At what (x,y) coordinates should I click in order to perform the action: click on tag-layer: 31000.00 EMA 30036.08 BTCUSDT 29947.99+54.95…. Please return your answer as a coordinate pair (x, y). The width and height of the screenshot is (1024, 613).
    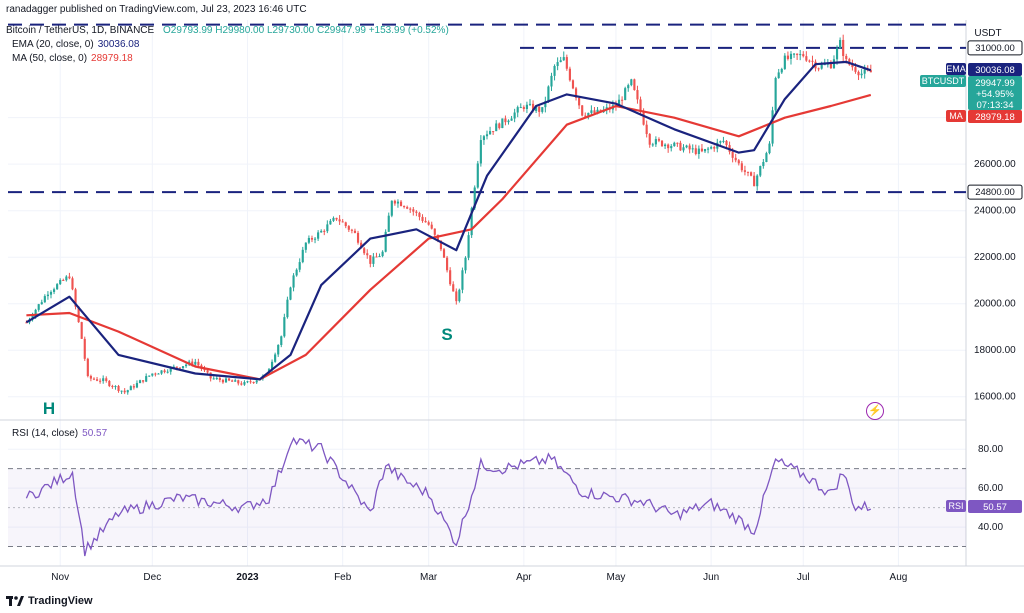
    Looking at the image, I should click on (971, 276).